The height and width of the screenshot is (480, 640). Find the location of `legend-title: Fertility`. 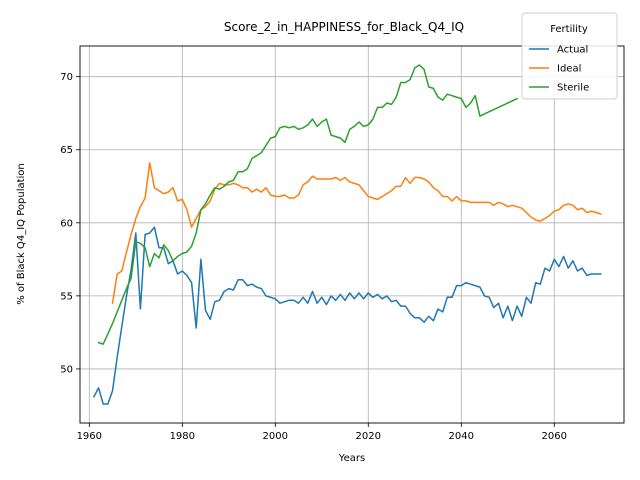

legend-title: Fertility is located at coordinates (569, 29).